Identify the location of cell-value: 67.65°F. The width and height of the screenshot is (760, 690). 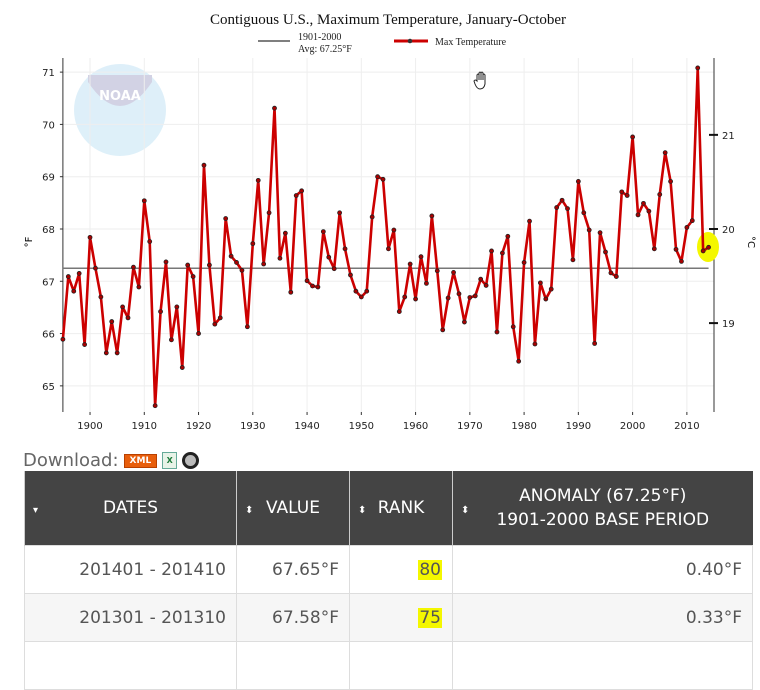
(293, 569).